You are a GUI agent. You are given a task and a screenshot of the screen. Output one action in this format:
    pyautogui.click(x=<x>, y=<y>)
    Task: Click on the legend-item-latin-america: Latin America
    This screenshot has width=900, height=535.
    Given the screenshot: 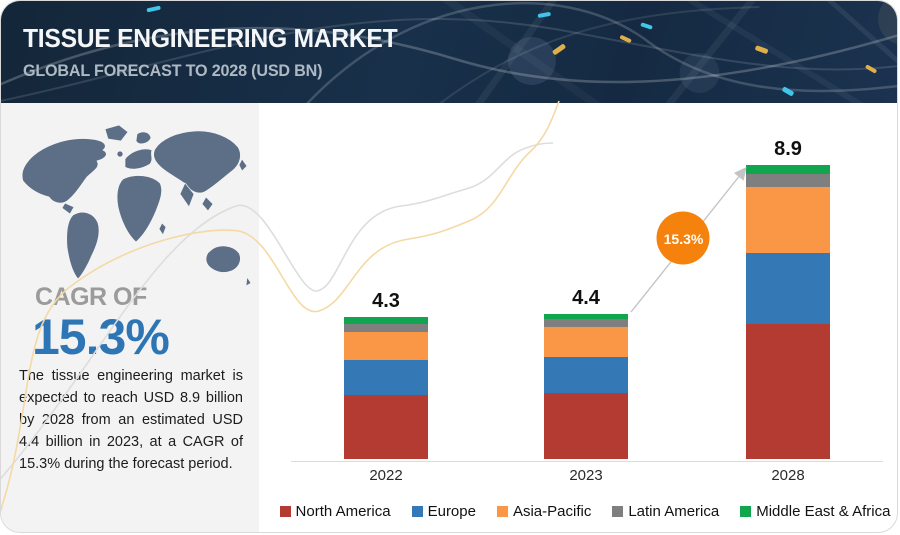 What is the action you would take?
    pyautogui.click(x=665, y=511)
    